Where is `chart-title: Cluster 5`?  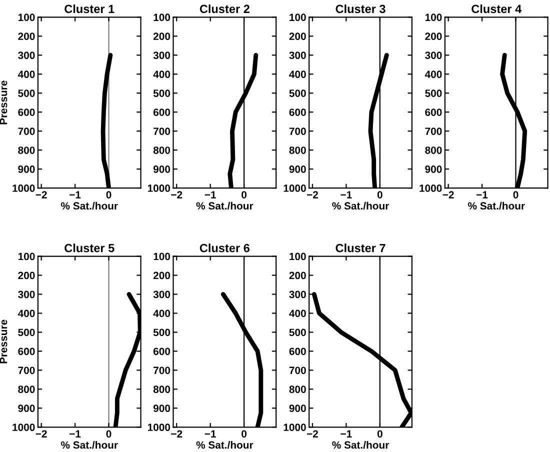 chart-title: Cluster 5 is located at coordinates (89, 248).